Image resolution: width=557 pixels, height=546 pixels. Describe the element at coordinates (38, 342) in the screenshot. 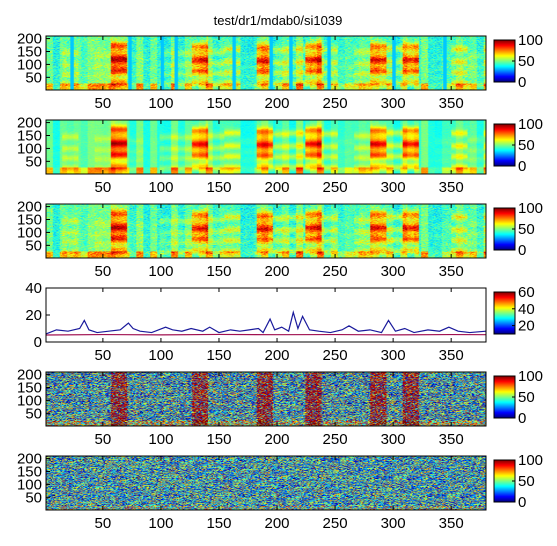

I see `y-tick-label: 0` at that location.